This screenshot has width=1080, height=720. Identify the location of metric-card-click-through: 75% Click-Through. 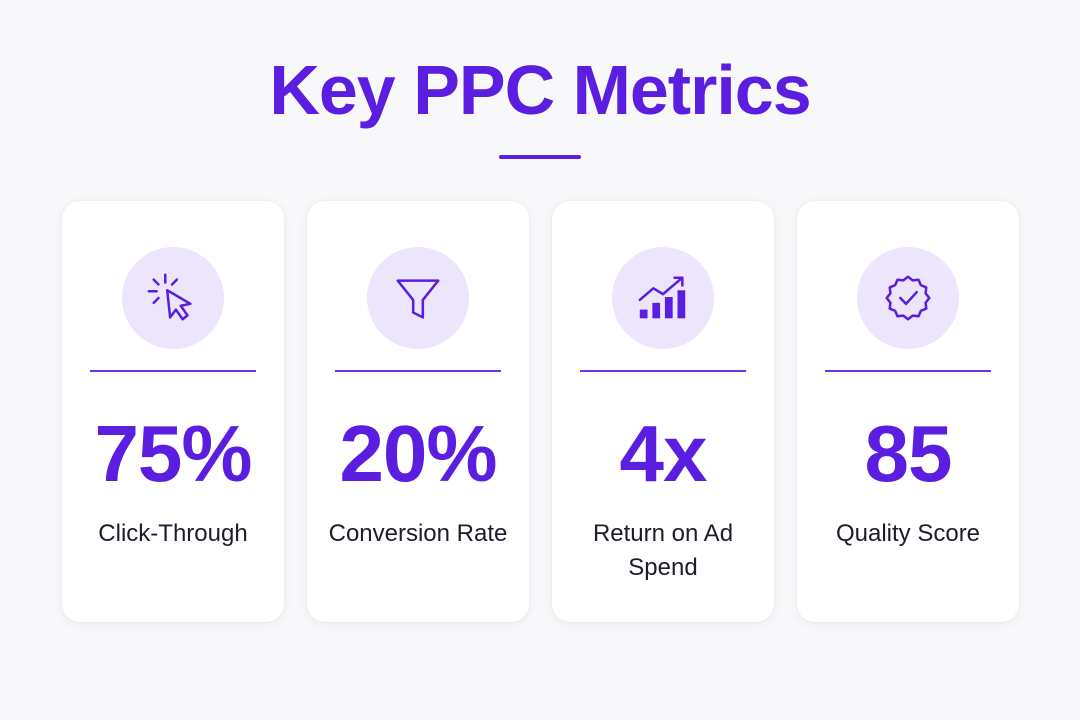
(173, 411).